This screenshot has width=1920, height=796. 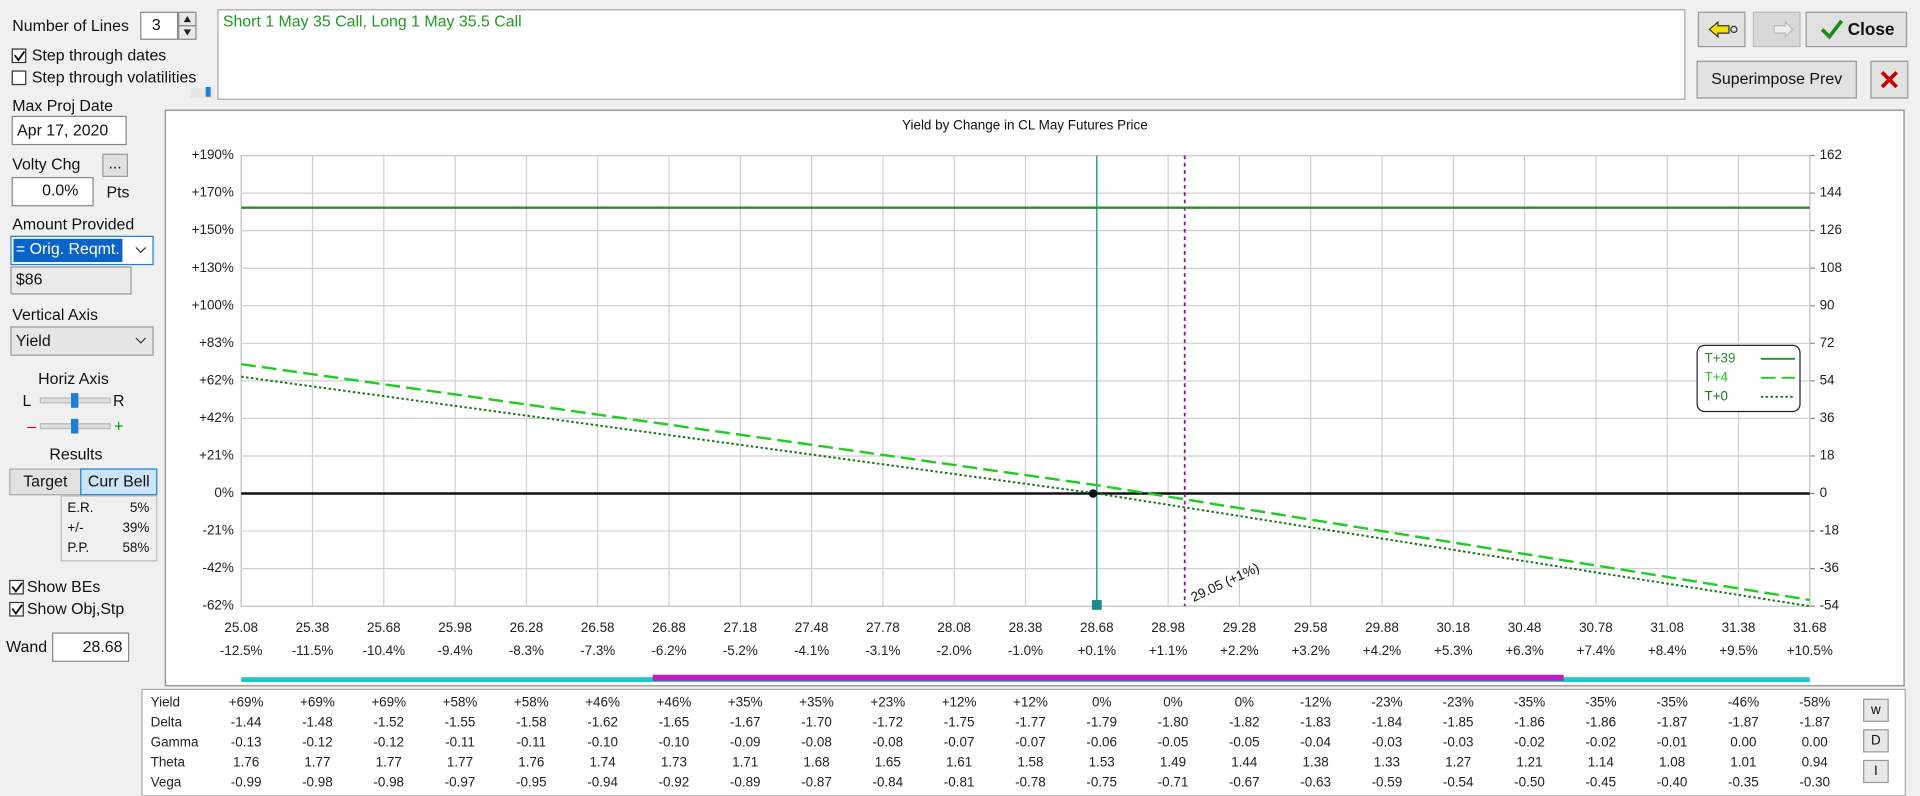 What do you see at coordinates (1387, 781) in the screenshot?
I see `cell: -0.59` at bounding box center [1387, 781].